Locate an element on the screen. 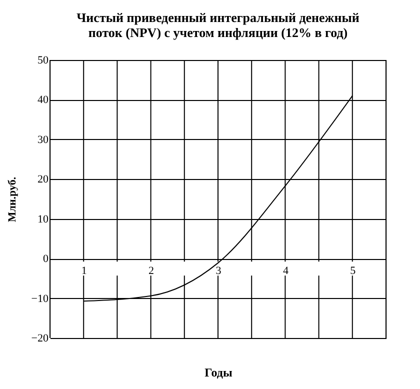  y-tick-label: −20 is located at coordinates (40, 338).